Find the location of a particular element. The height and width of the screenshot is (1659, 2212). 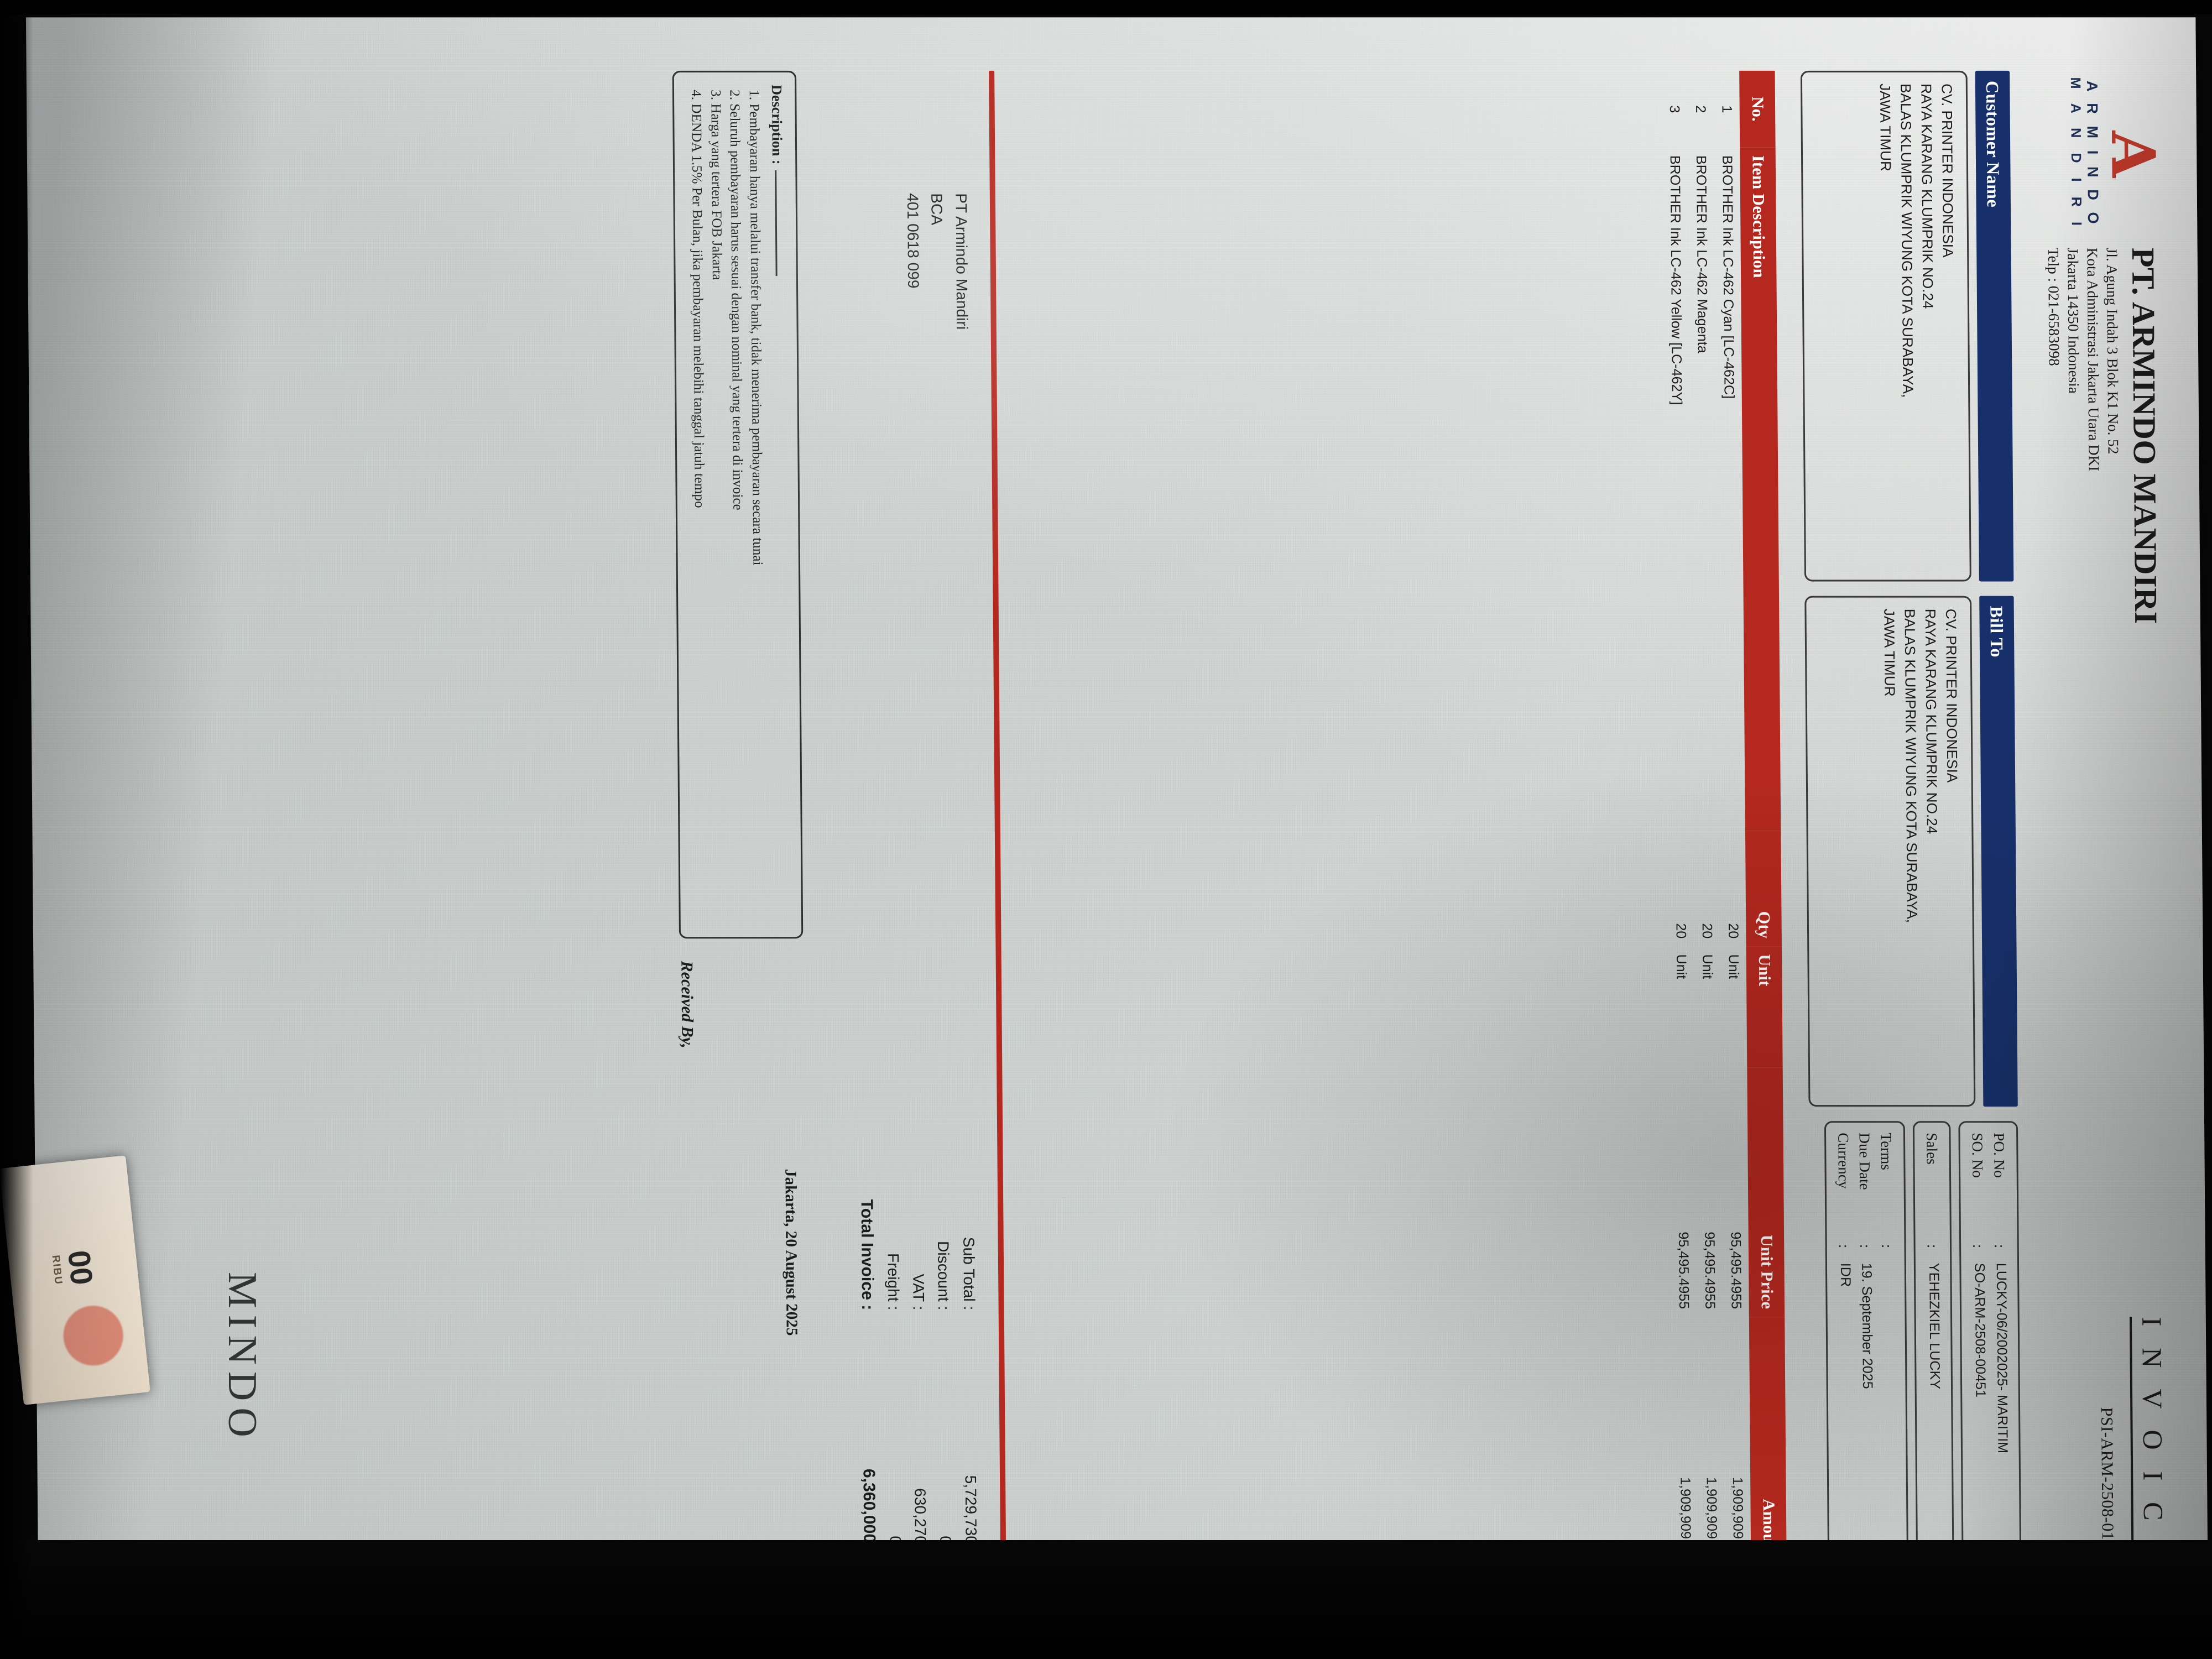

place-and-date: Jakarta, 20 August 2025 is located at coordinates (791, 1252).